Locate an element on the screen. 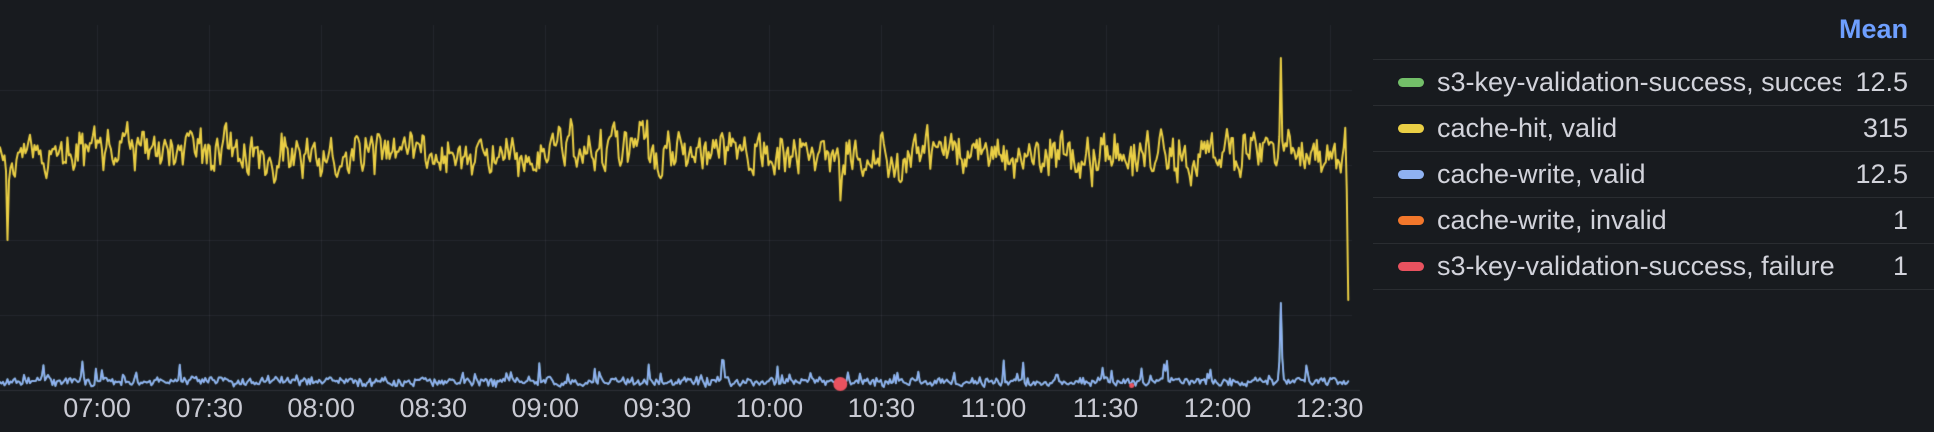  legend-row: cache-write, invalid 1 is located at coordinates (1653, 221).